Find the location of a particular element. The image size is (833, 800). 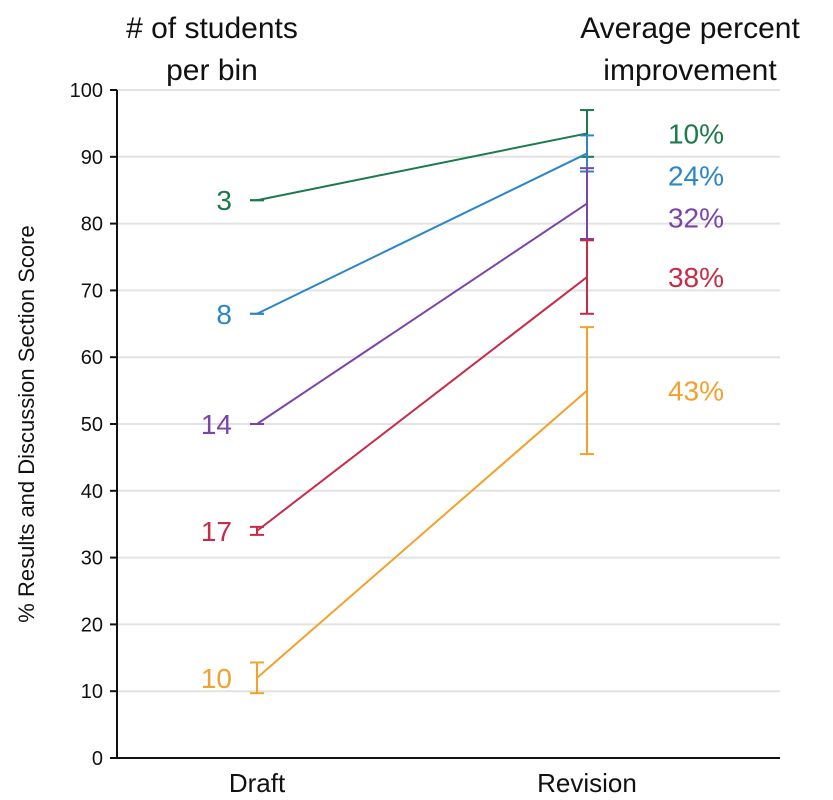

improvement-label: 10% is located at coordinates (696, 133).